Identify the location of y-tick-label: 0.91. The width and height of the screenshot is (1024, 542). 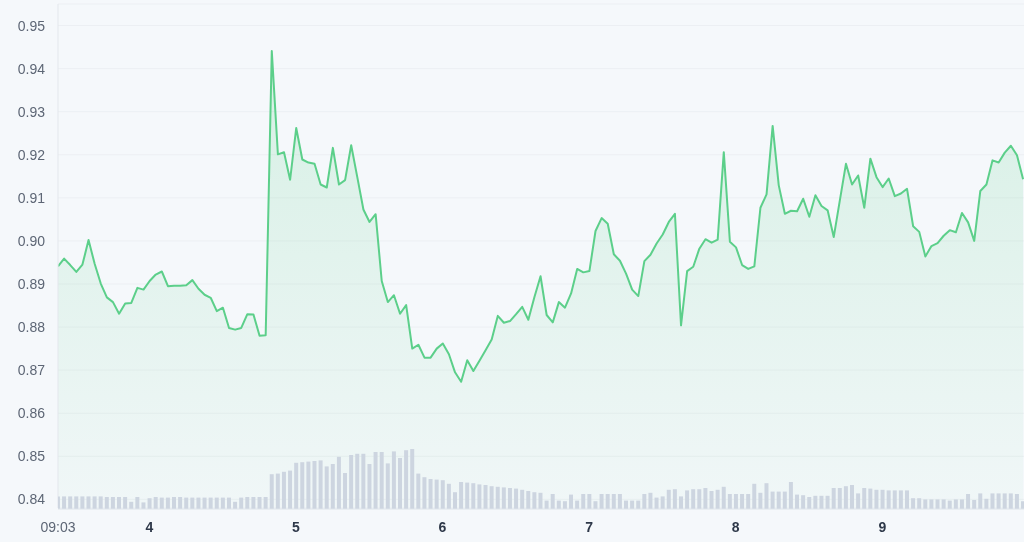
(31, 197).